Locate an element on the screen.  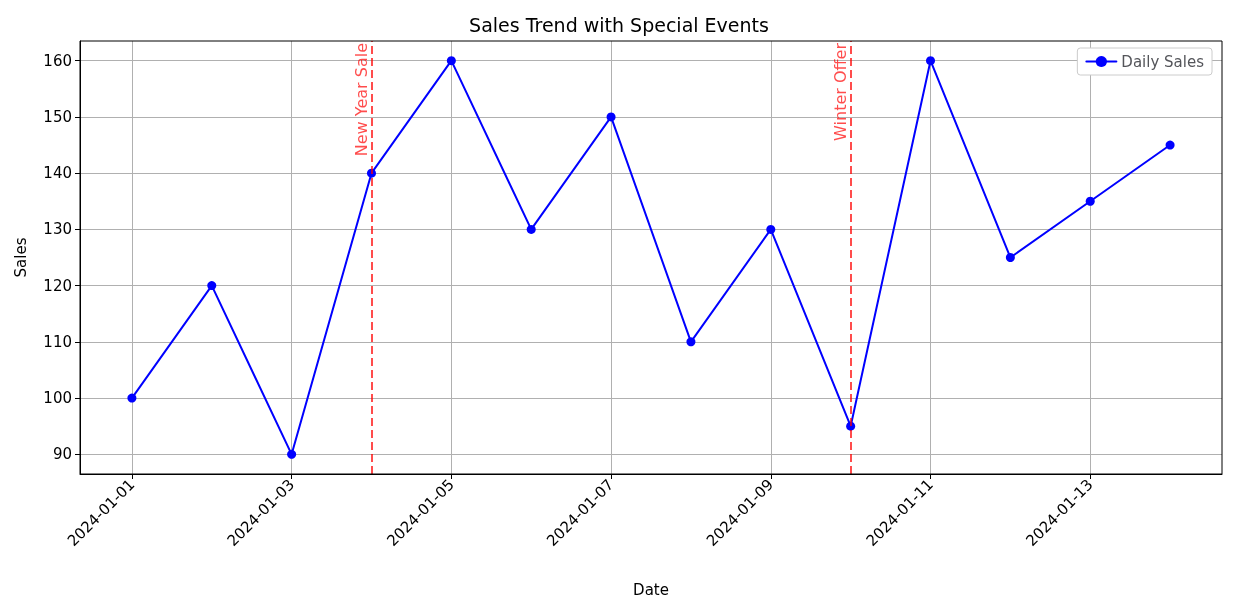
legend-label: Daily Sales is located at coordinates (1163, 61).